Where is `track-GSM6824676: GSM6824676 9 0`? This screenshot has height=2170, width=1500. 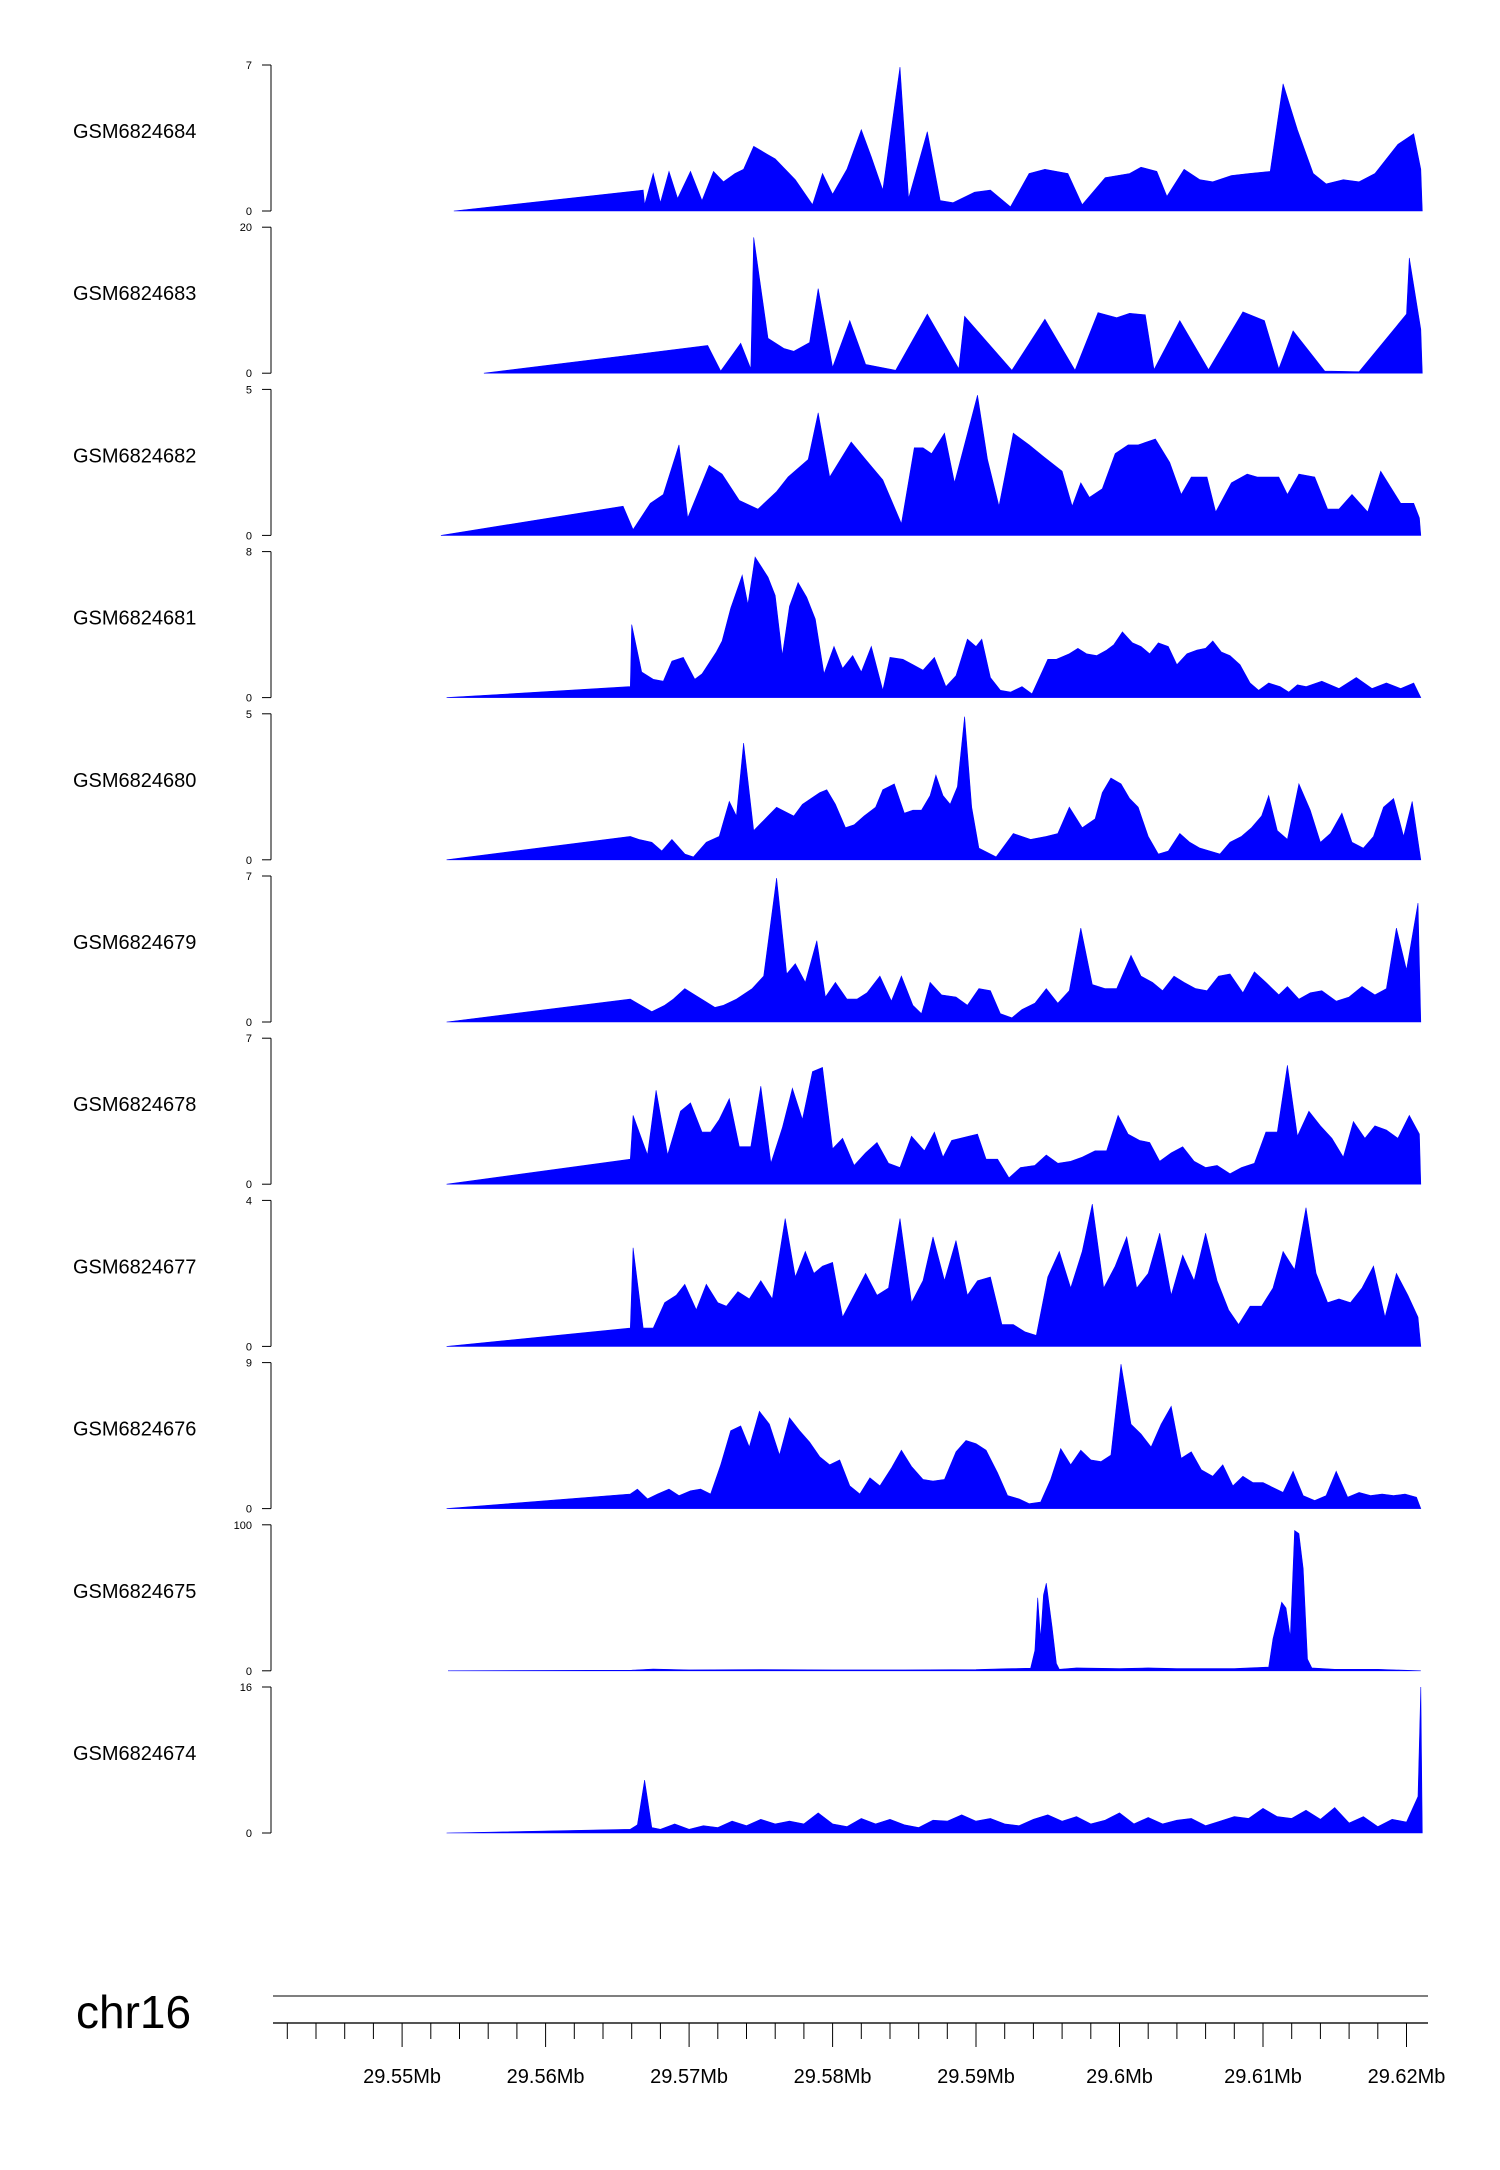
track-GSM6824676: GSM6824676 9 0 is located at coordinates (747, 1437).